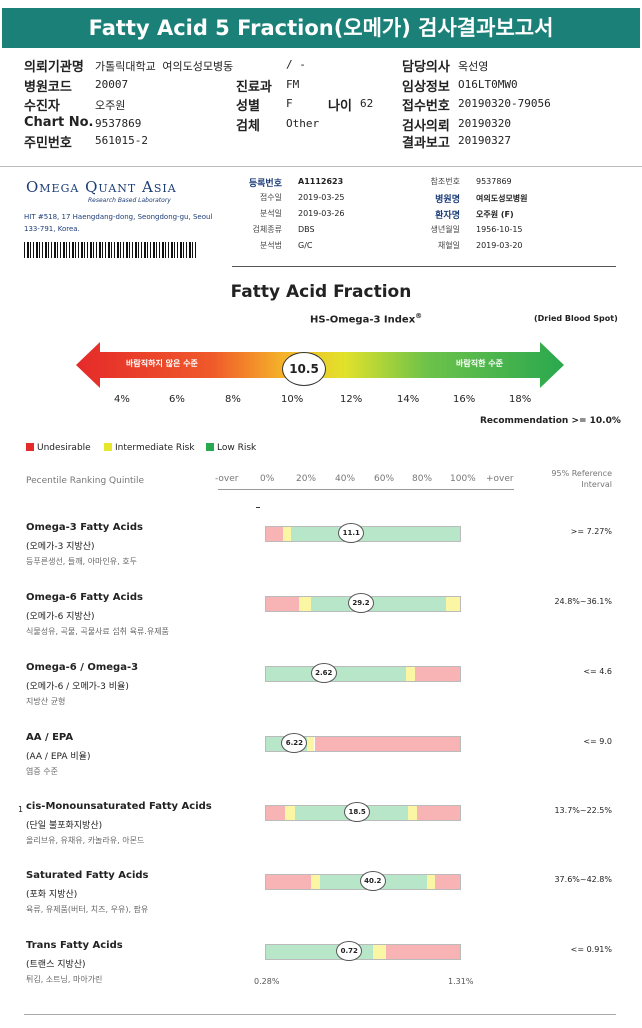 The width and height of the screenshot is (642, 1028). What do you see at coordinates (320, 1014) in the screenshot?
I see `divider` at bounding box center [320, 1014].